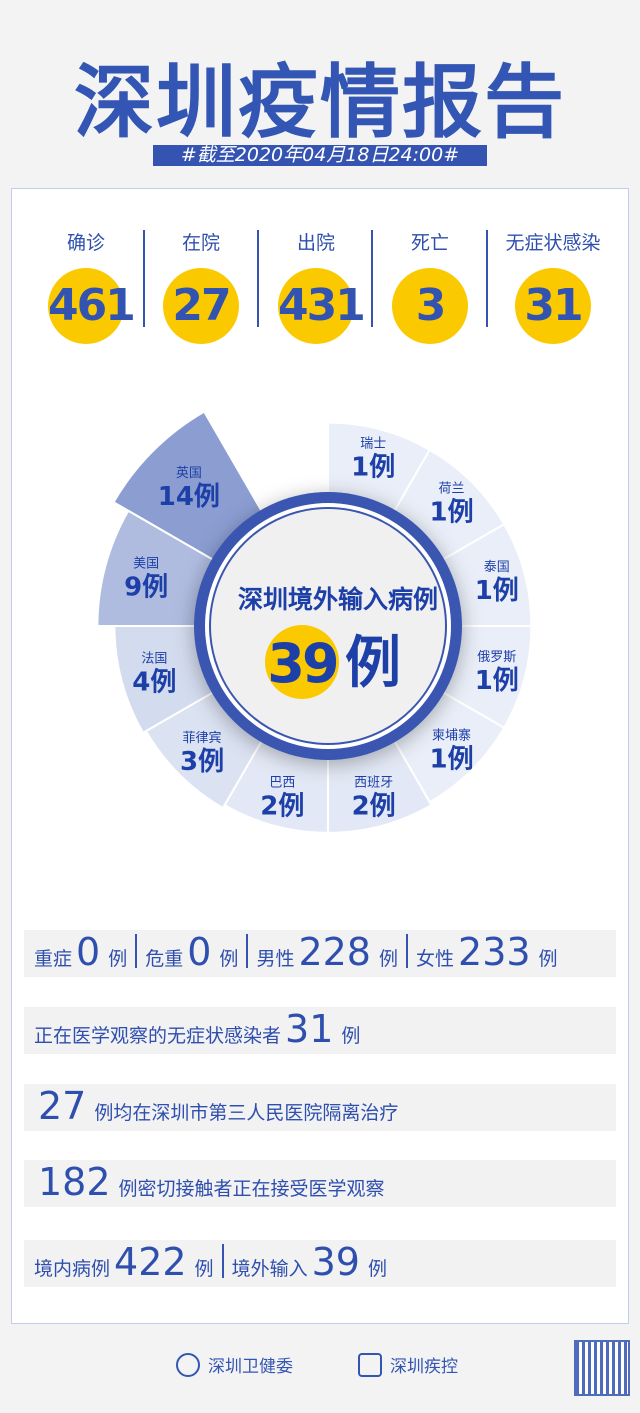 Image resolution: width=640 pixels, height=1413 pixels. Describe the element at coordinates (72, 1269) in the screenshot. I see `label-domestic: 境内病例` at that location.